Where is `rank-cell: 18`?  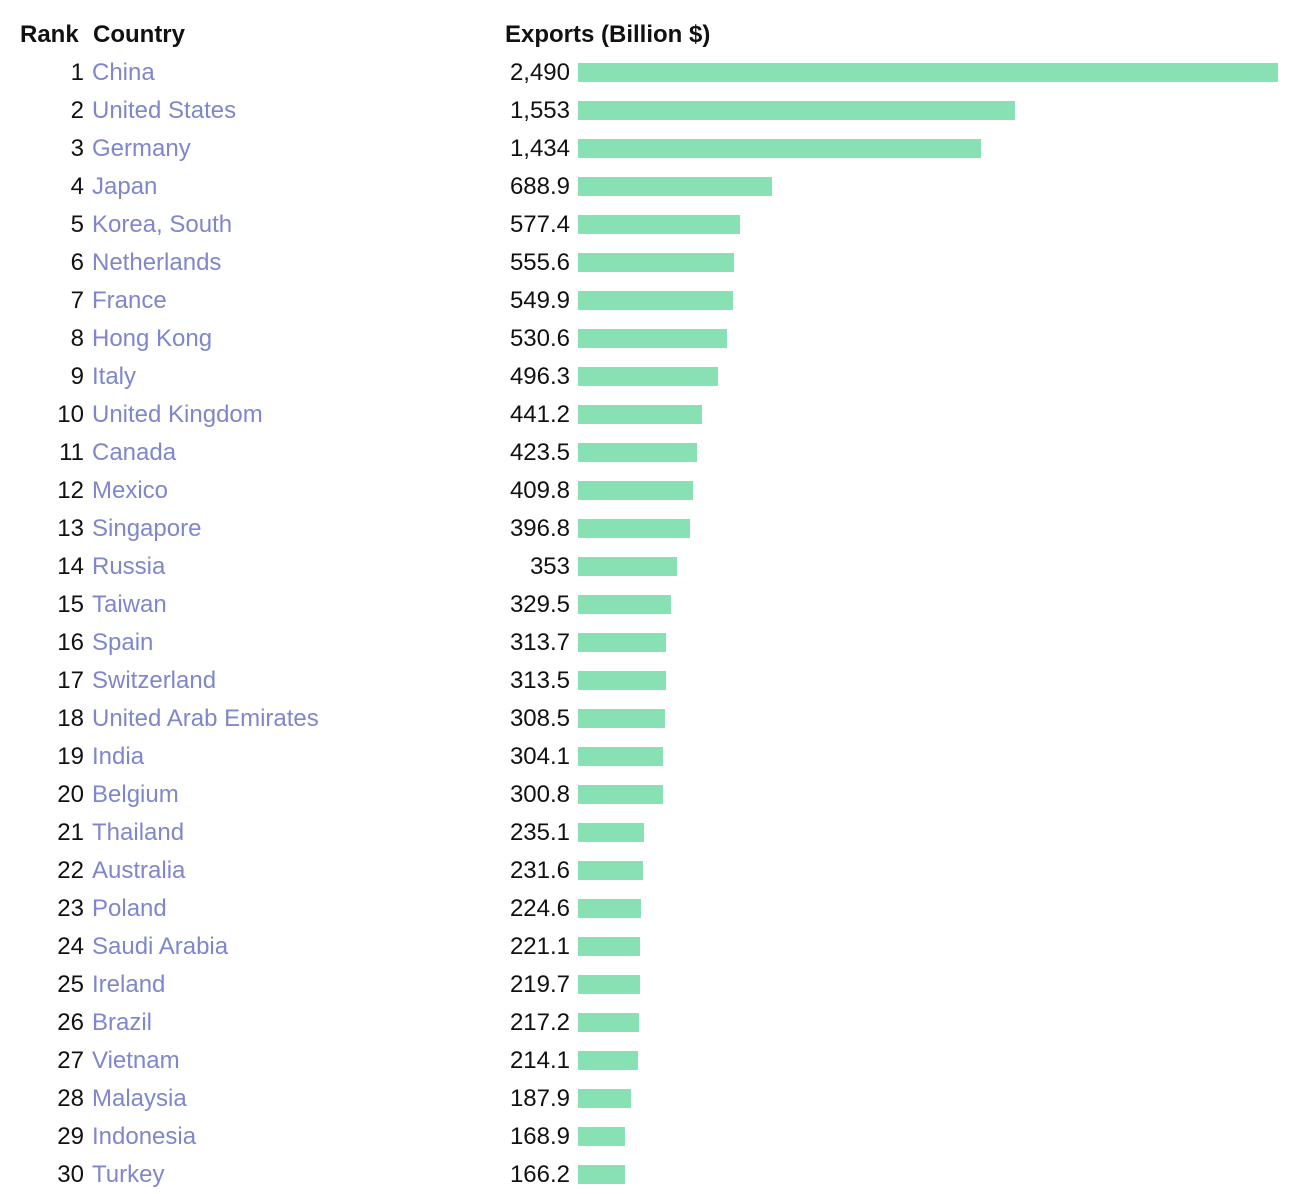 rank-cell: 18 is located at coordinates (70, 718).